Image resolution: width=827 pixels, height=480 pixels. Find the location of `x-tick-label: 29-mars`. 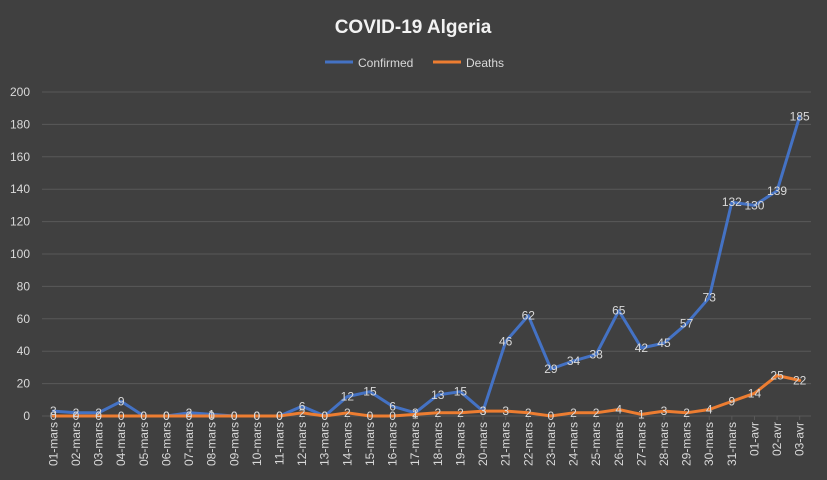

x-tick-label: 29-mars is located at coordinates (687, 444).